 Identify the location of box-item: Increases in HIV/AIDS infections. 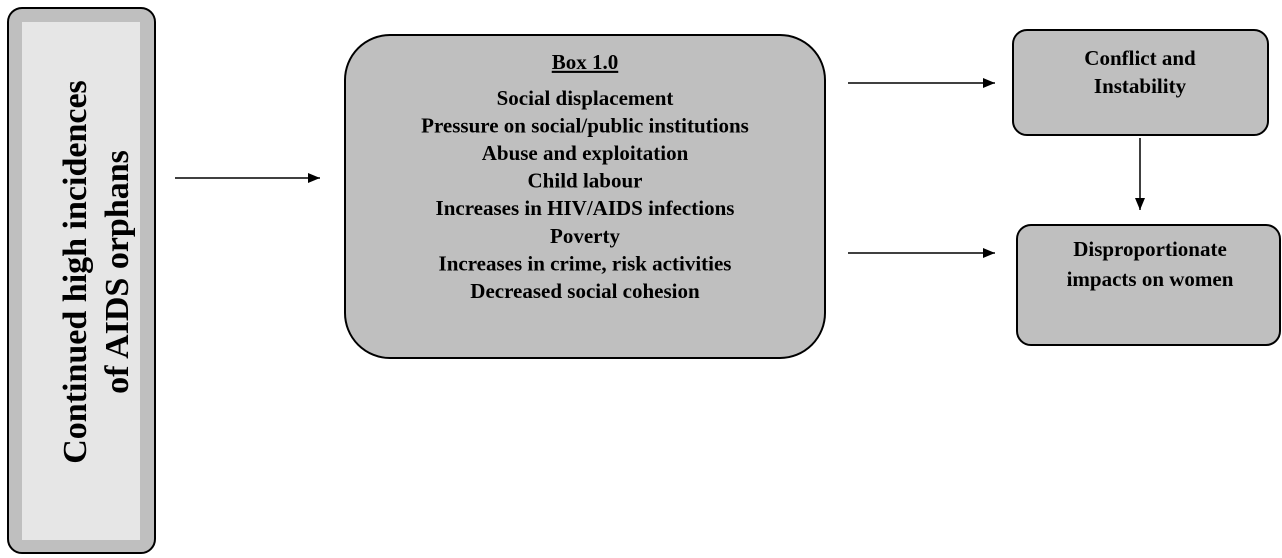
(585, 208).